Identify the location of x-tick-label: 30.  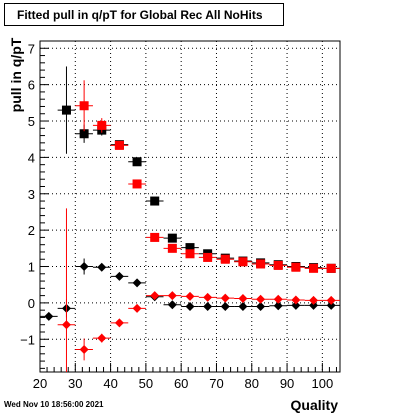
(75, 383).